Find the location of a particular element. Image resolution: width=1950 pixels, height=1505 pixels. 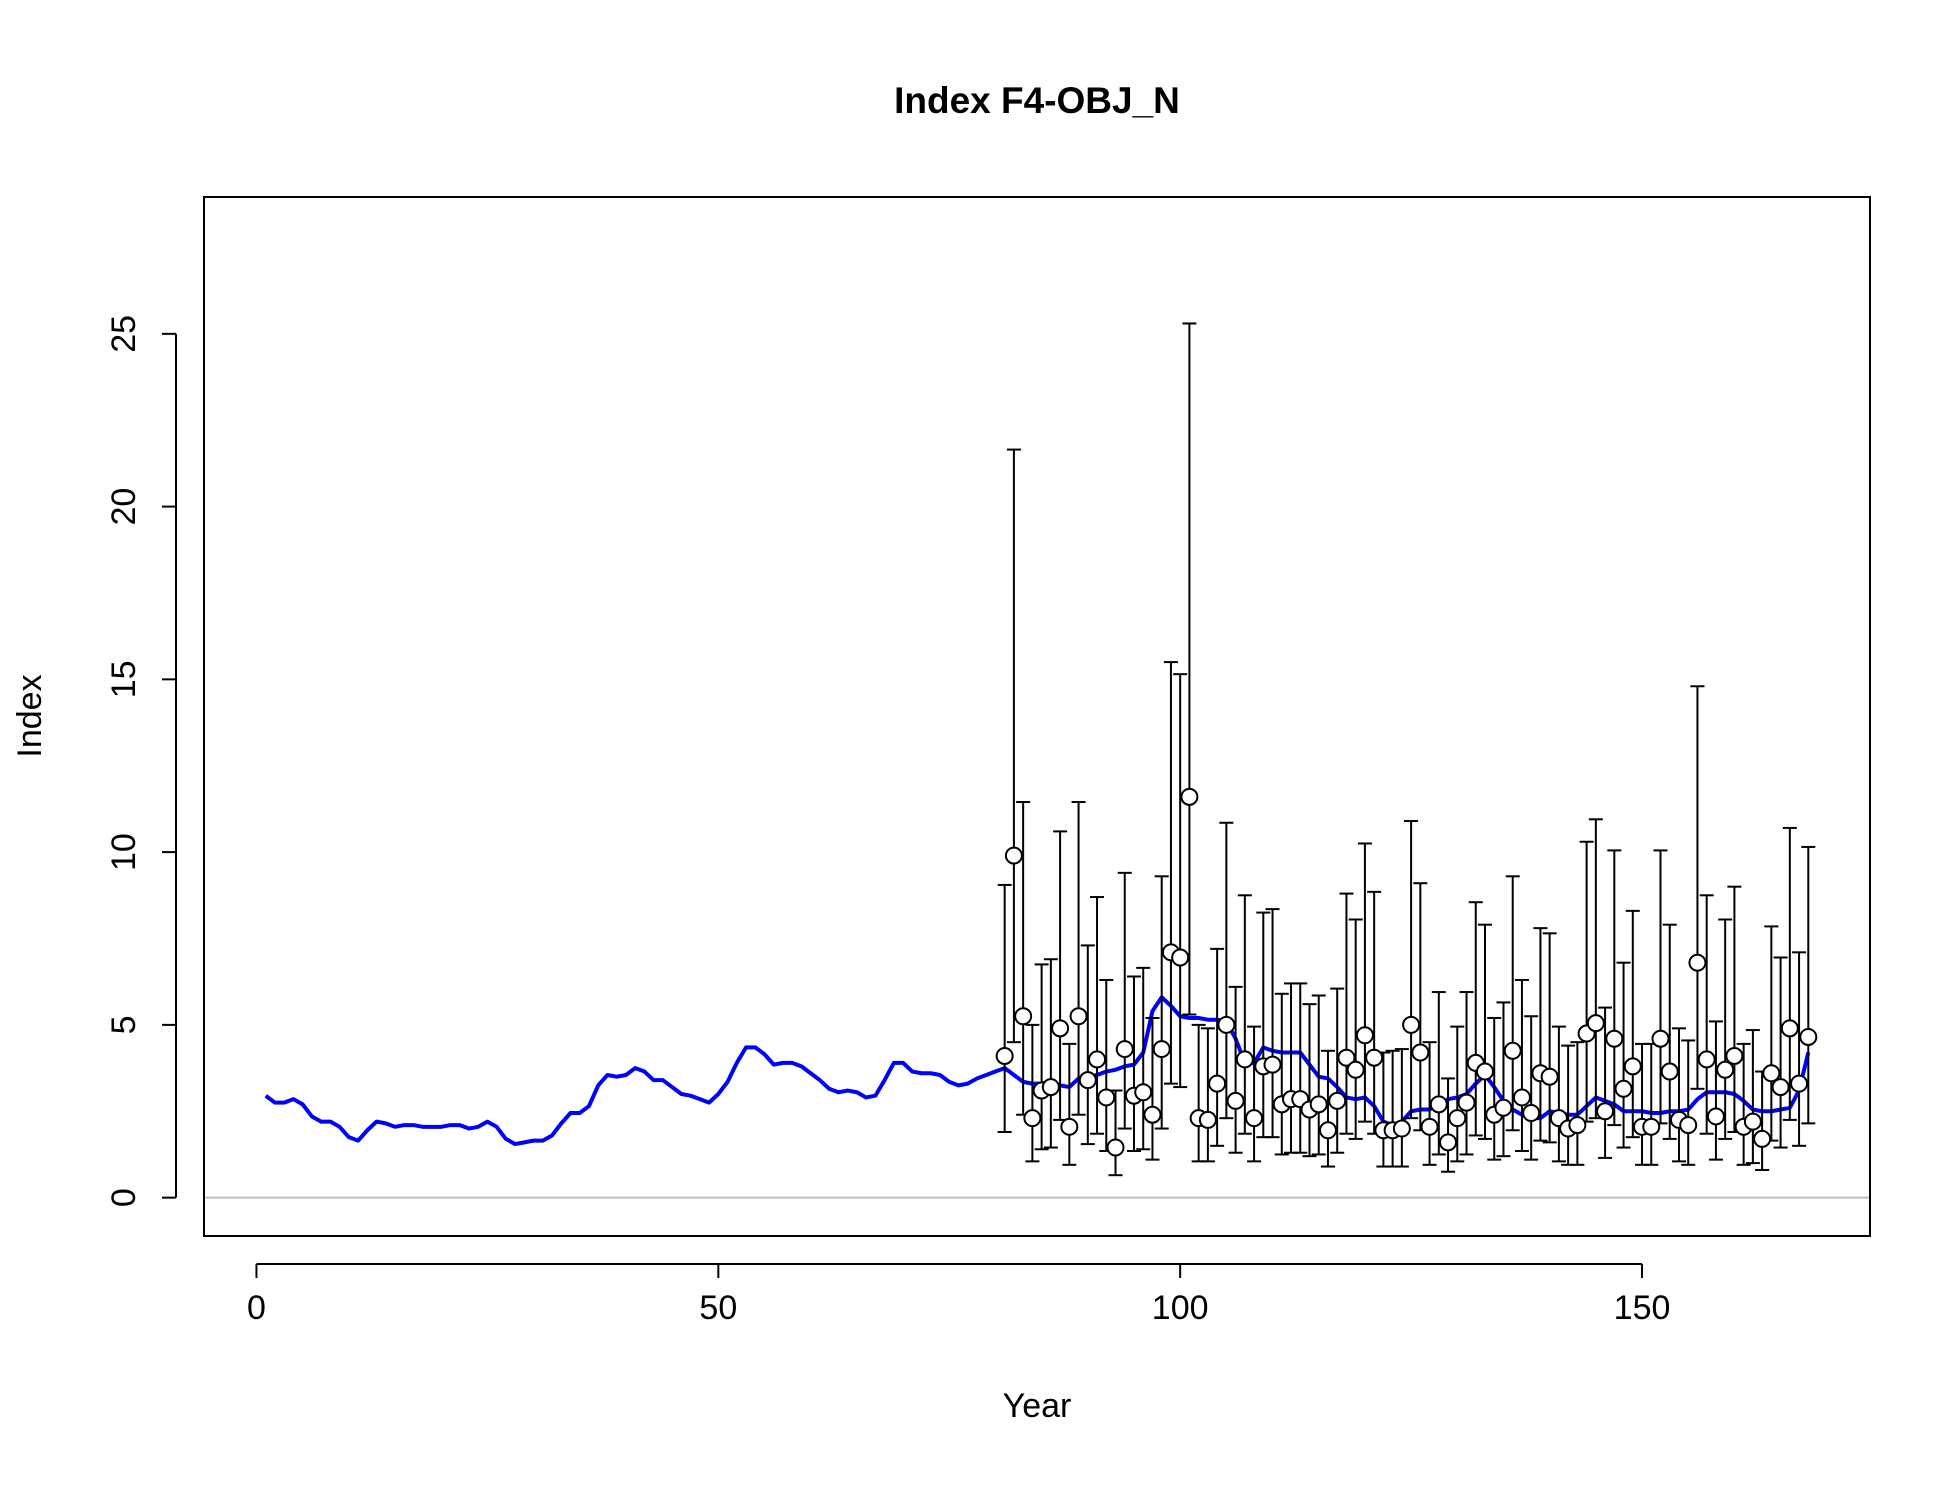

y-axis-label: Index is located at coordinates (30, 715).